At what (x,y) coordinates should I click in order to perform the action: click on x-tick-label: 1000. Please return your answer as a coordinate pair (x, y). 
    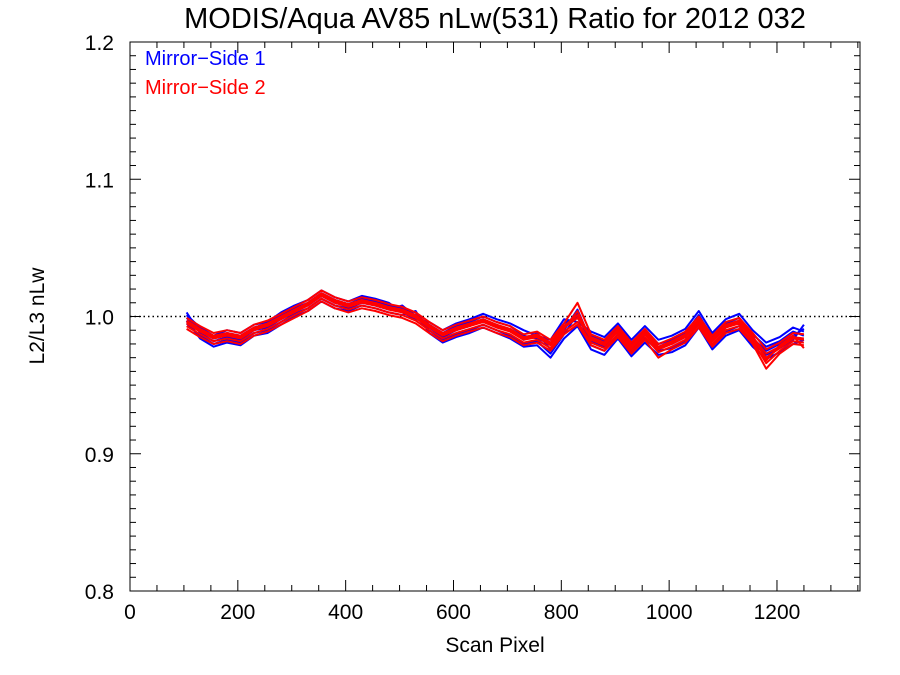
    Looking at the image, I should click on (669, 612).